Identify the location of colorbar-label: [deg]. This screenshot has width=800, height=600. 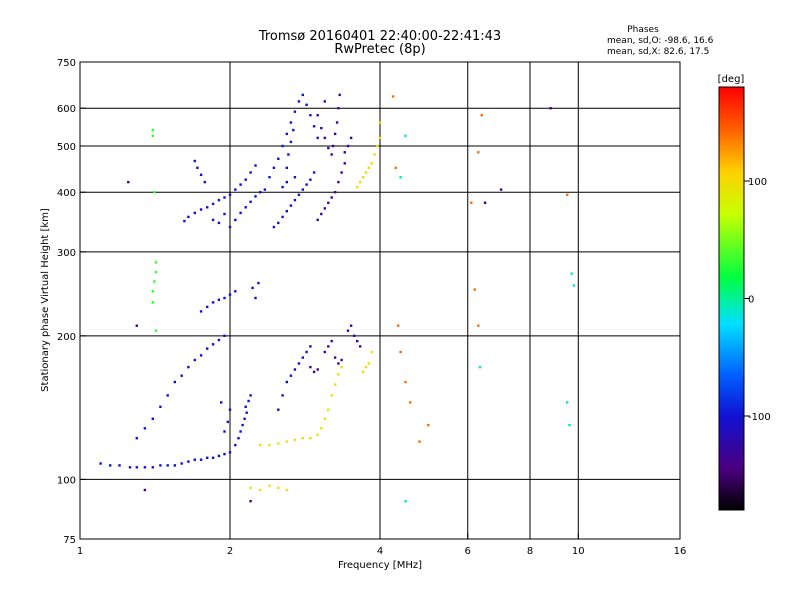
(731, 79).